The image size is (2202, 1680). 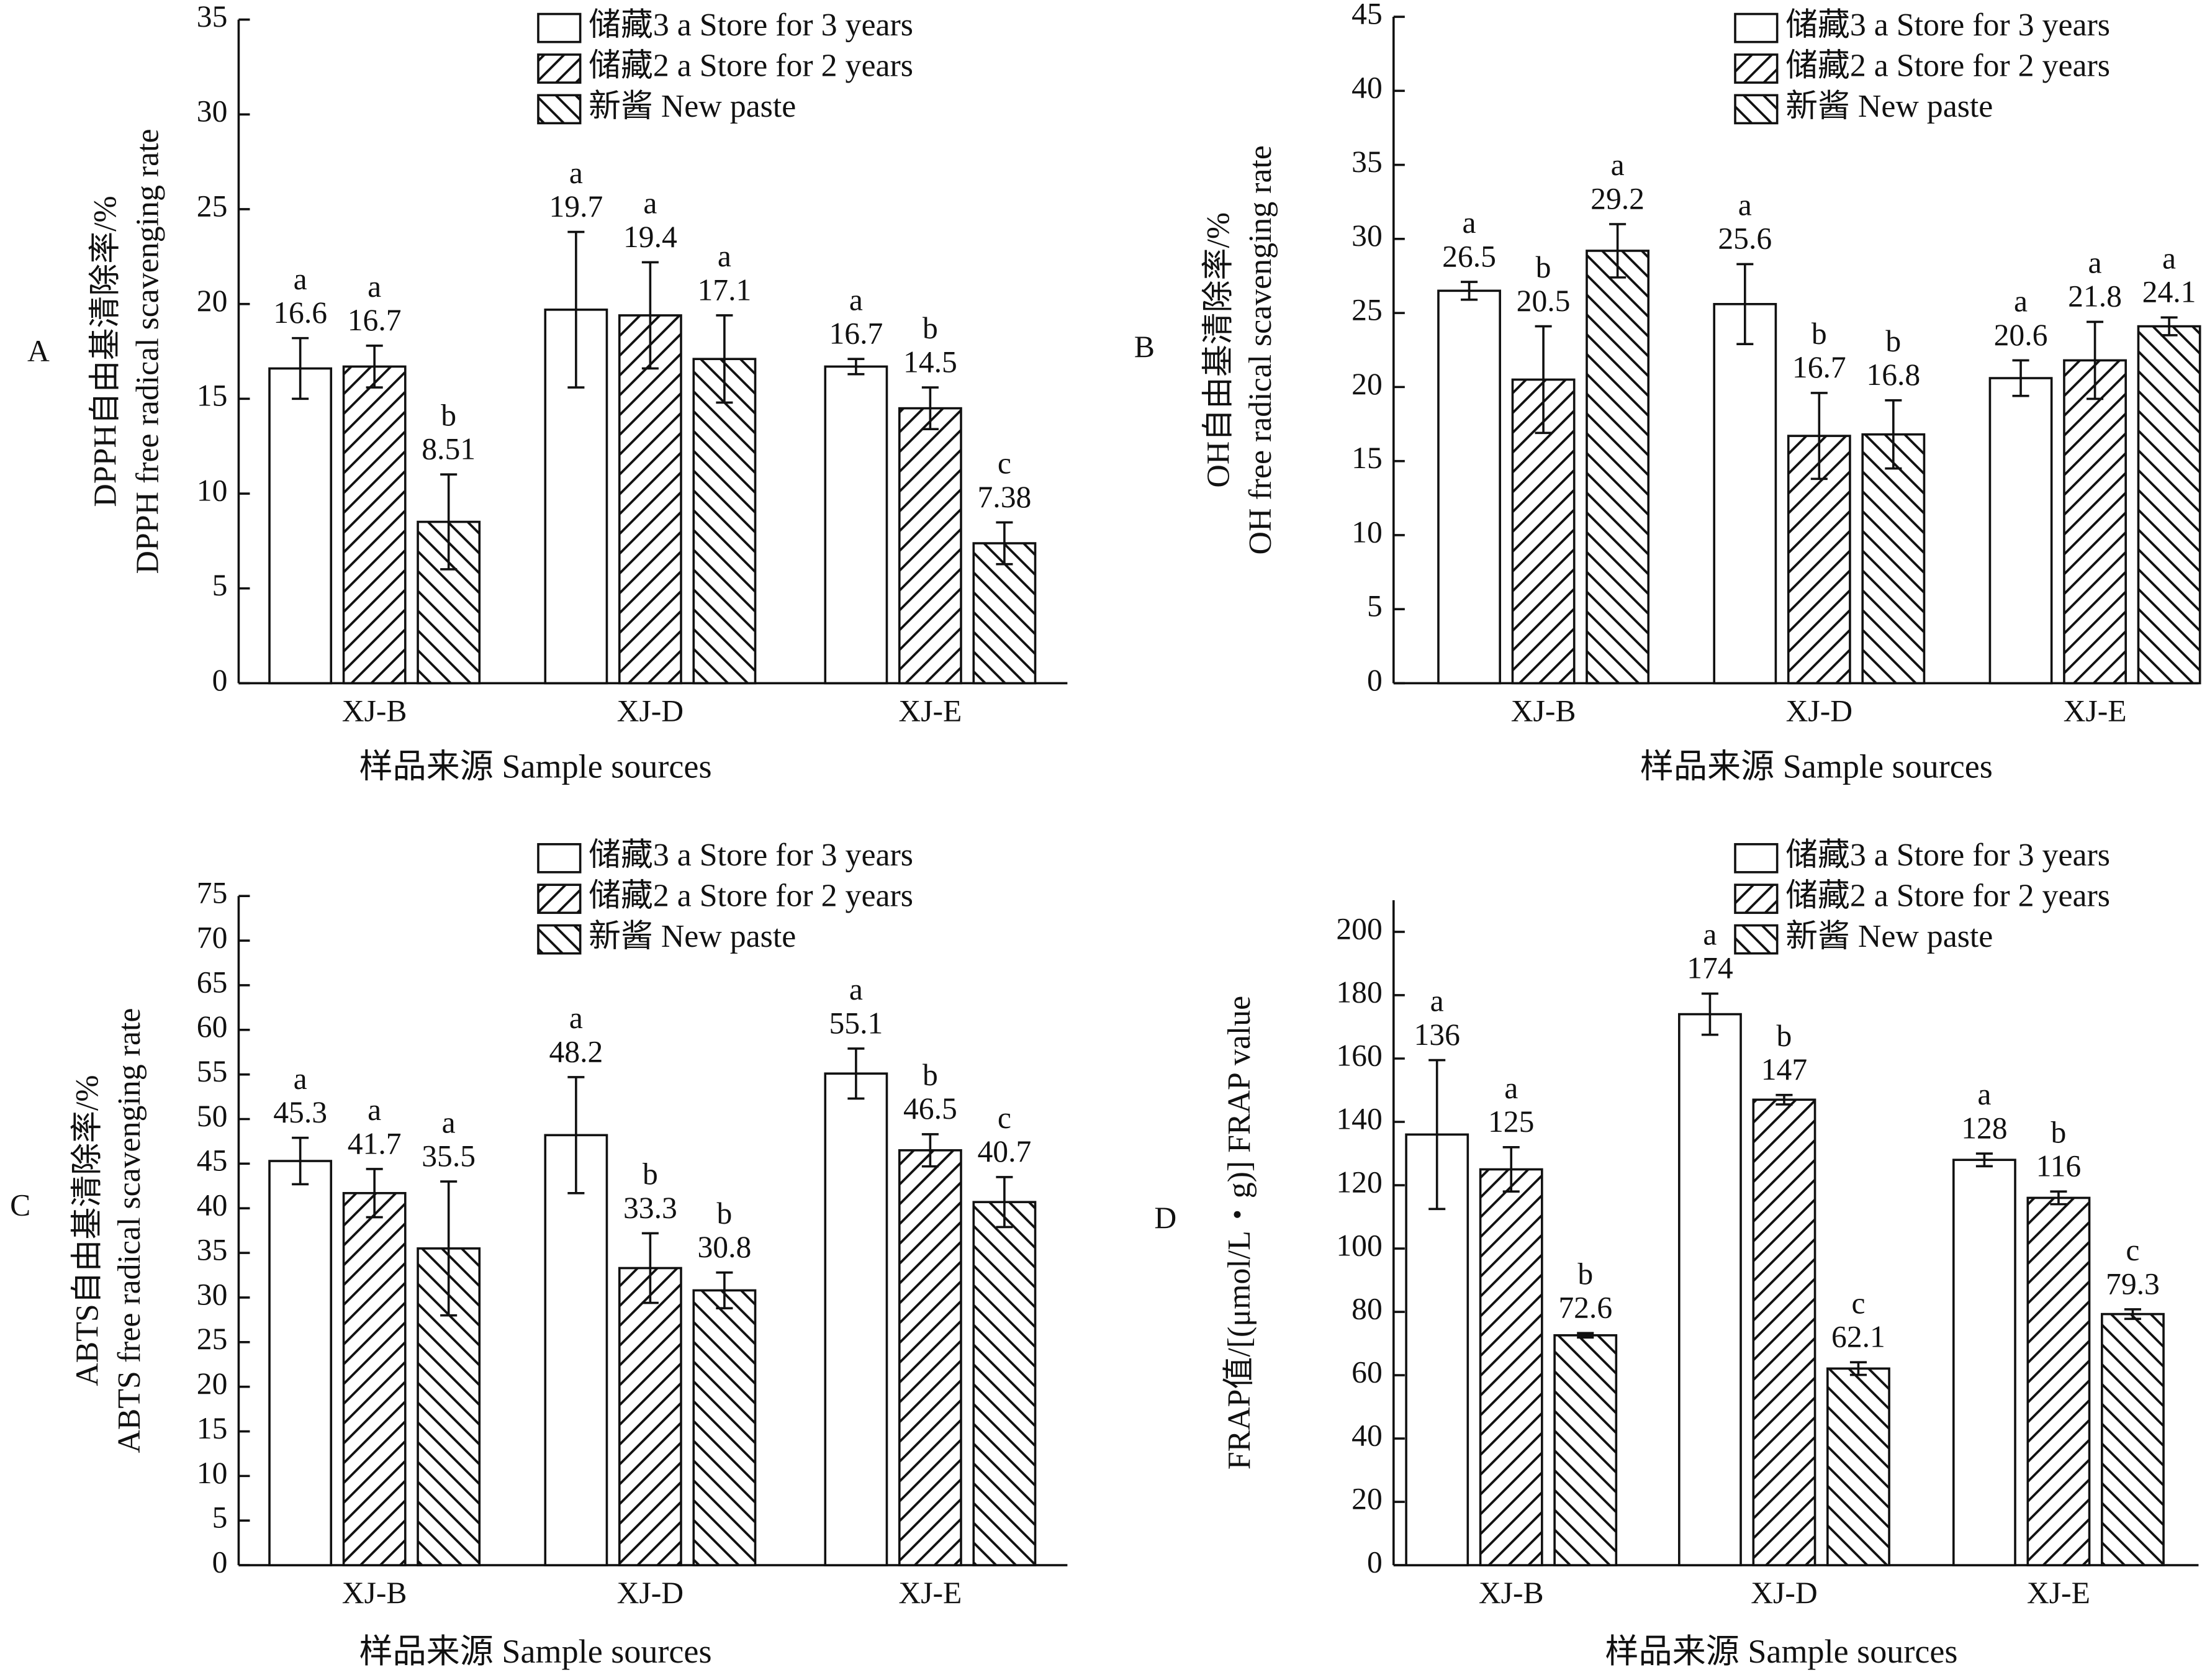 What do you see at coordinates (1367, 1308) in the screenshot?
I see `y-tick-label: 80` at bounding box center [1367, 1308].